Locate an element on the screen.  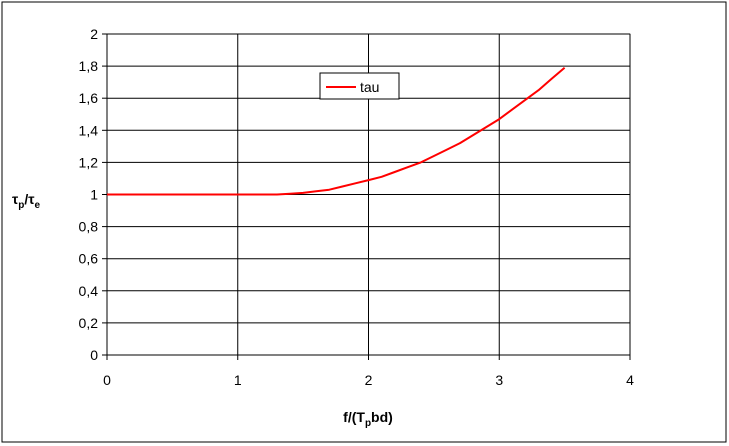
y-axis-label: τp/τe is located at coordinates (26, 201).